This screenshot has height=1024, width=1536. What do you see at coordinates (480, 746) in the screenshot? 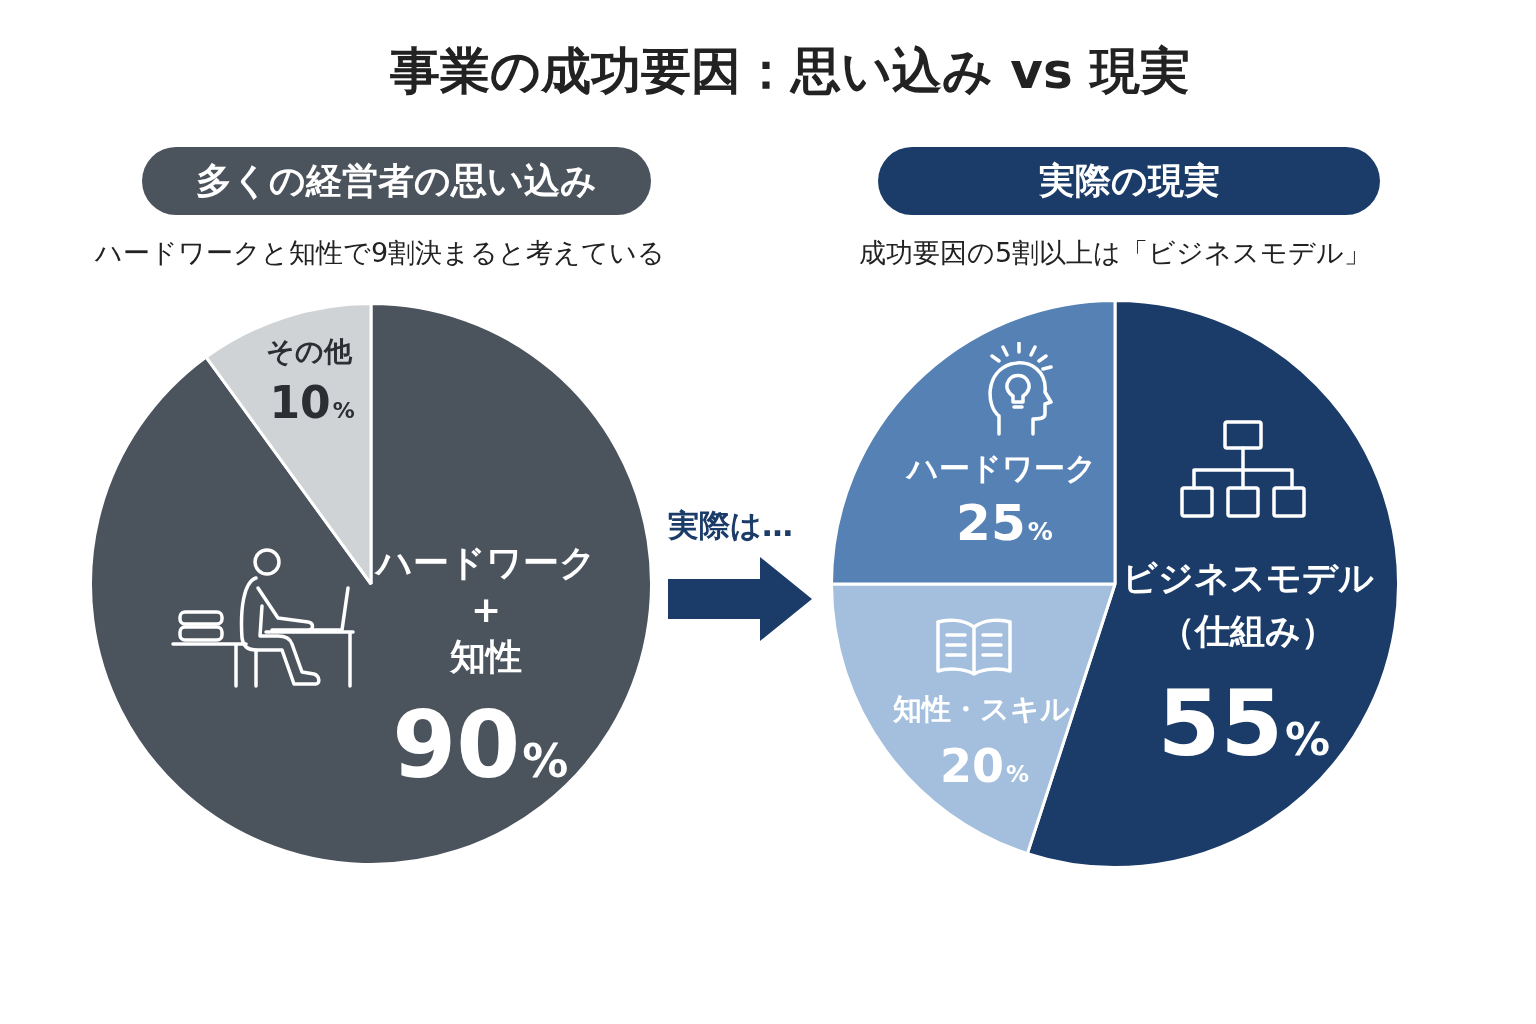
I see `data-label: 90%` at bounding box center [480, 746].